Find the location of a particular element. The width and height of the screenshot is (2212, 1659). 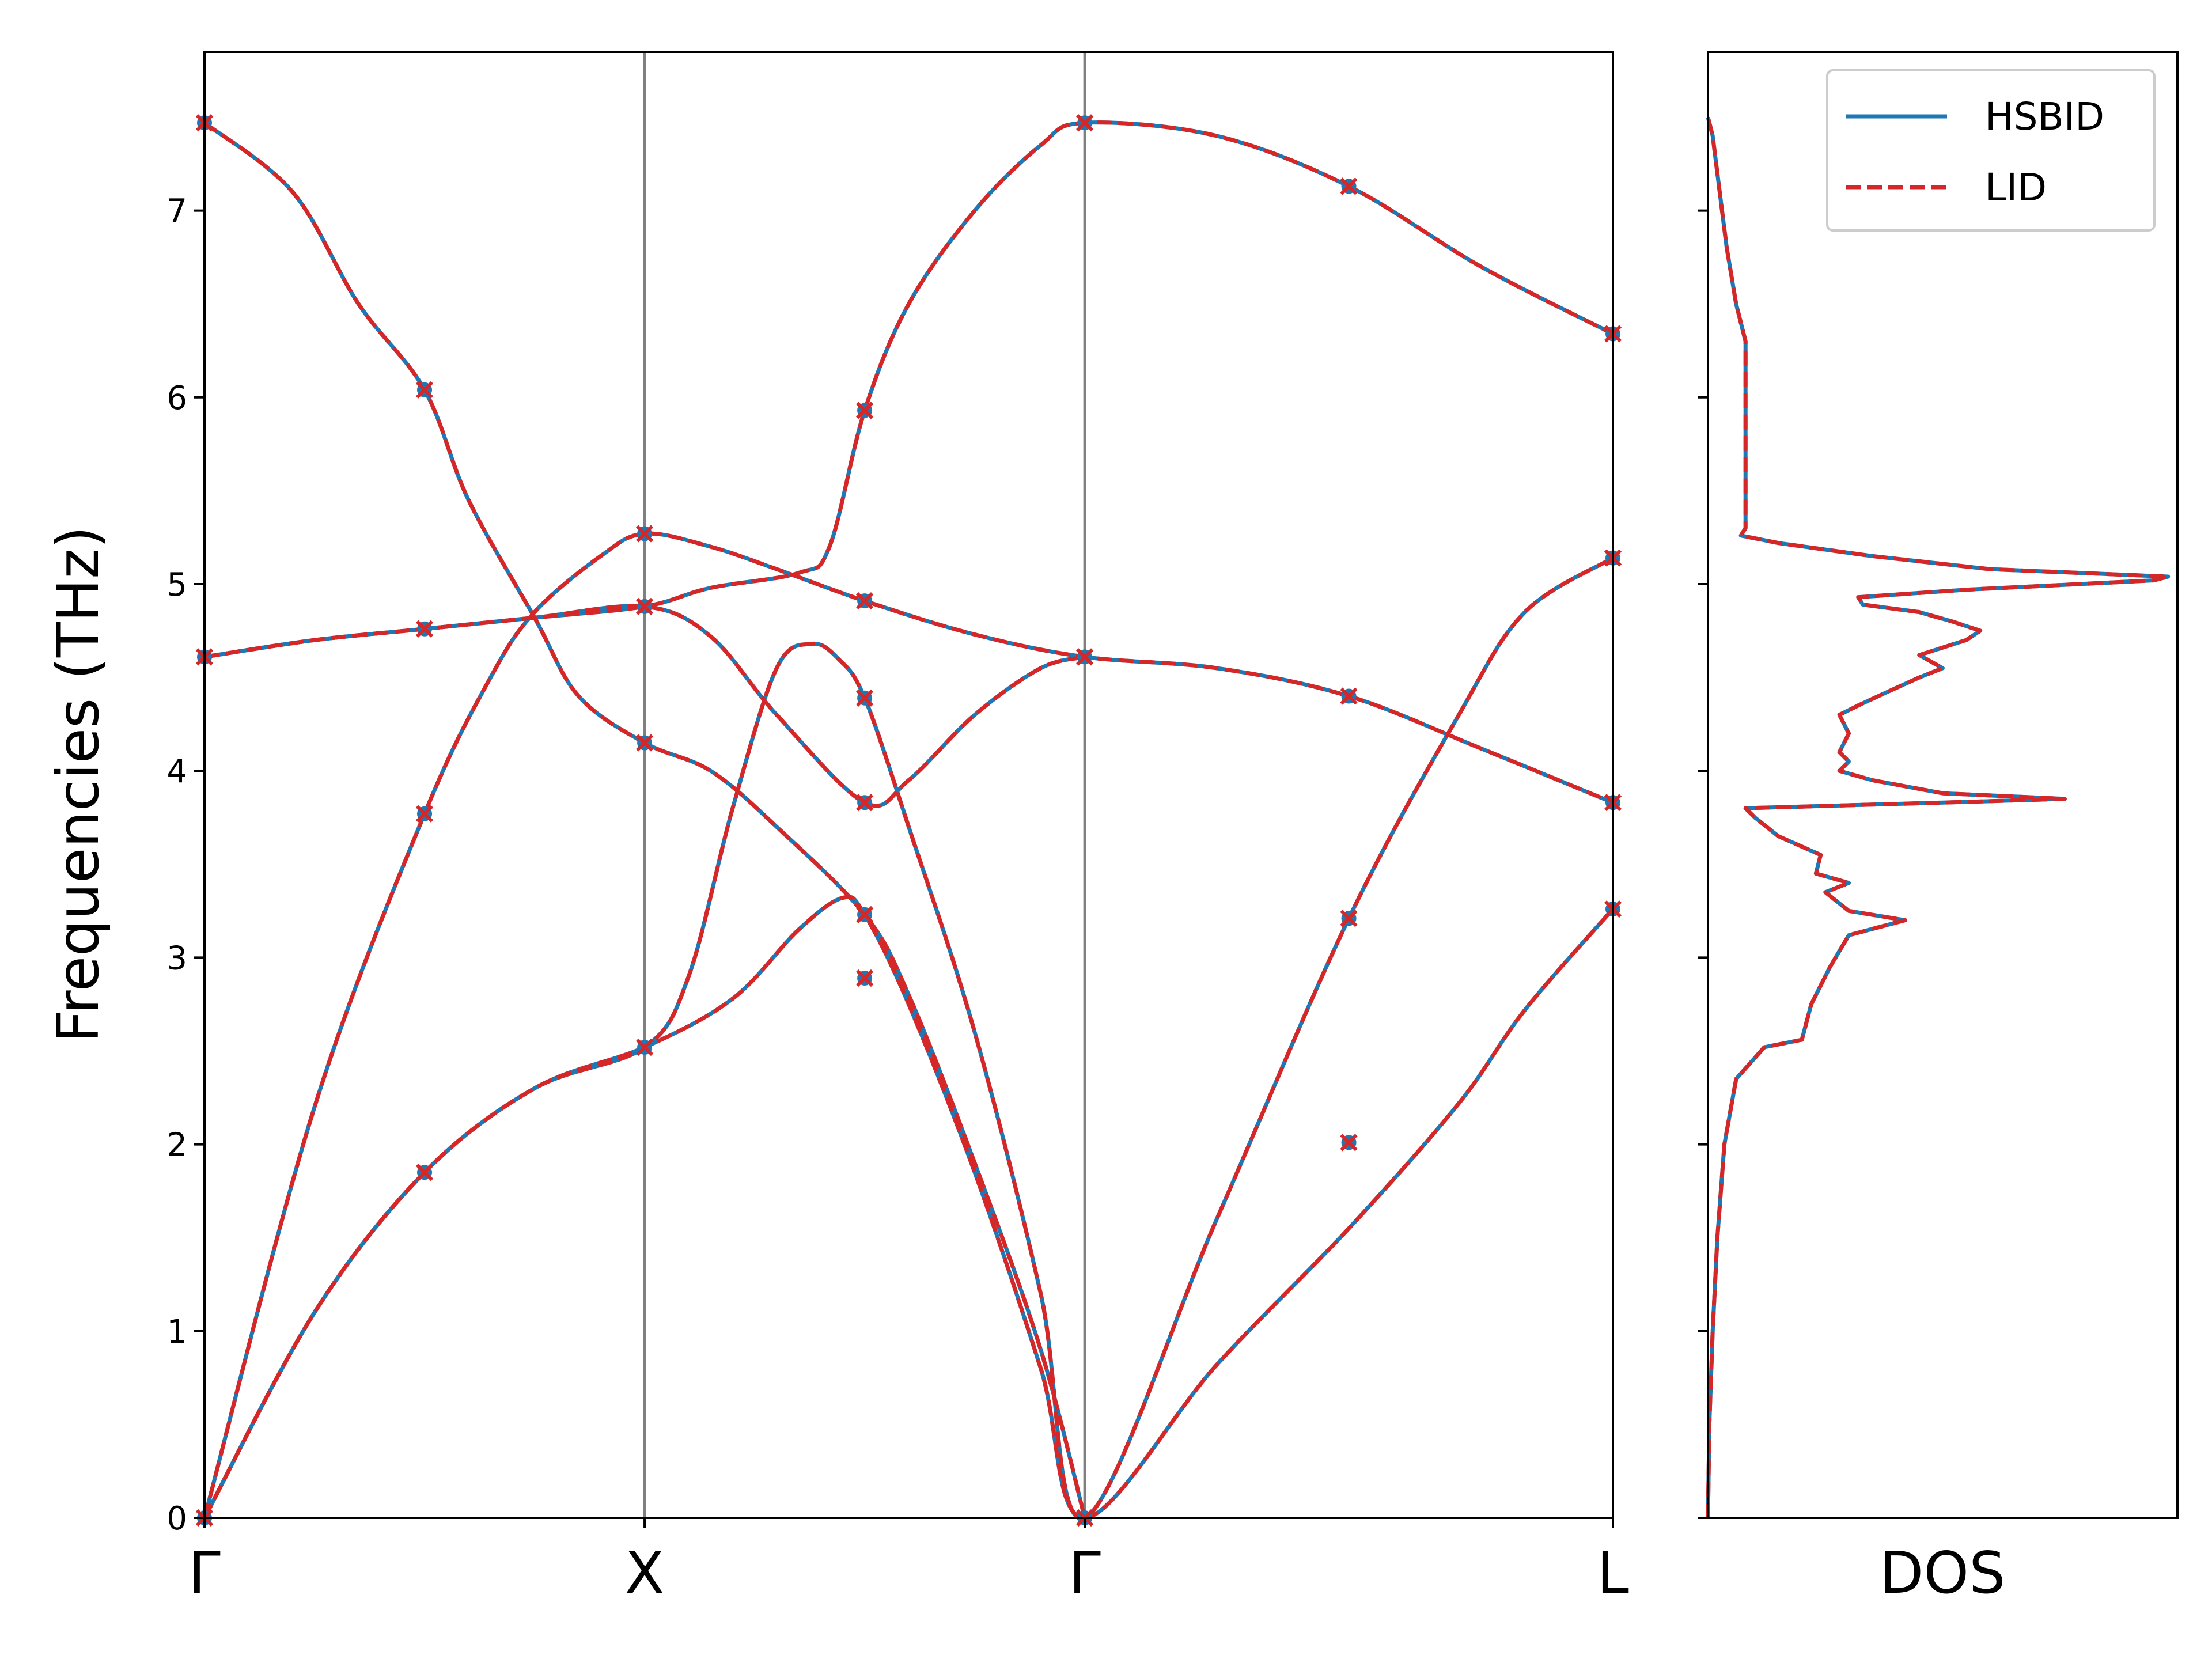

legend-box is located at coordinates (1991, 150).